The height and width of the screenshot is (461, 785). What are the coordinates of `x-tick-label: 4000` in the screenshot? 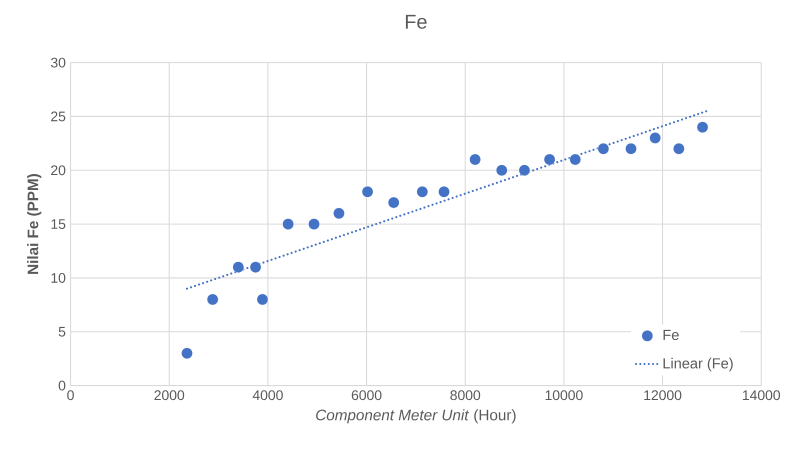 It's located at (267, 395).